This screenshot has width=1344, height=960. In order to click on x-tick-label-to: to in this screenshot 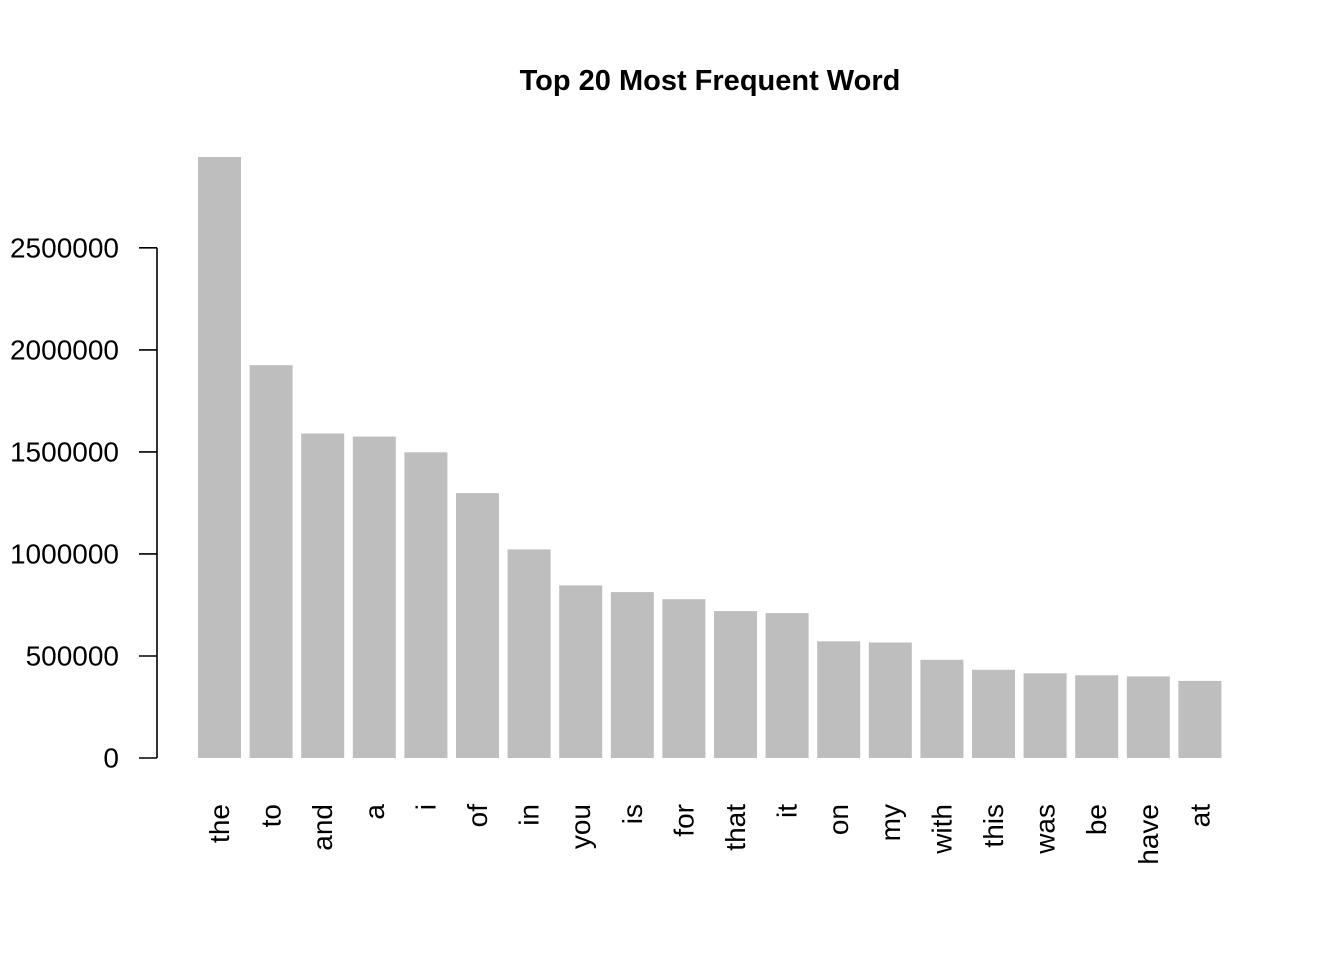, I will do `click(271, 815)`.